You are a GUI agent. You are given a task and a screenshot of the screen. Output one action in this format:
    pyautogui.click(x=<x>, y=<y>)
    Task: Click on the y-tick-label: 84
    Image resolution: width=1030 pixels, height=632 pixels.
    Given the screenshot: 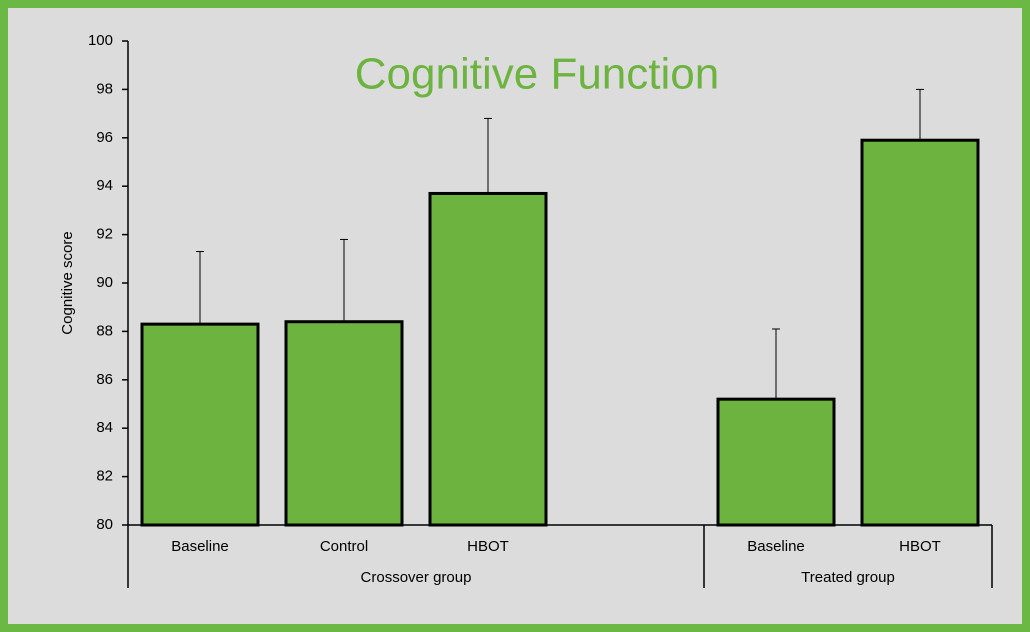 What is the action you would take?
    pyautogui.click(x=104, y=427)
    